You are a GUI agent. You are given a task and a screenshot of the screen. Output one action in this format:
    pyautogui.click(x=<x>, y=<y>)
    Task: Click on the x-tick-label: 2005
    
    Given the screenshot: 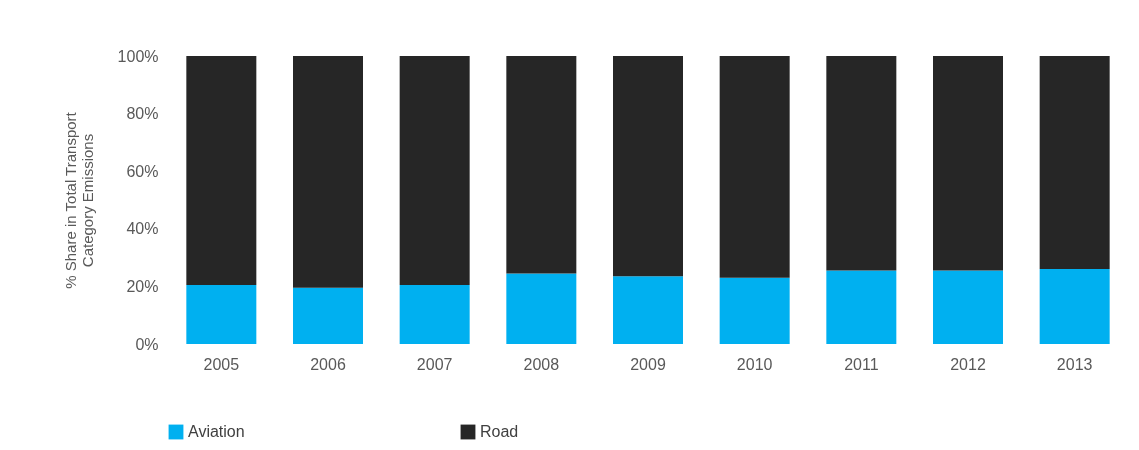 What is the action you would take?
    pyautogui.click(x=221, y=364)
    